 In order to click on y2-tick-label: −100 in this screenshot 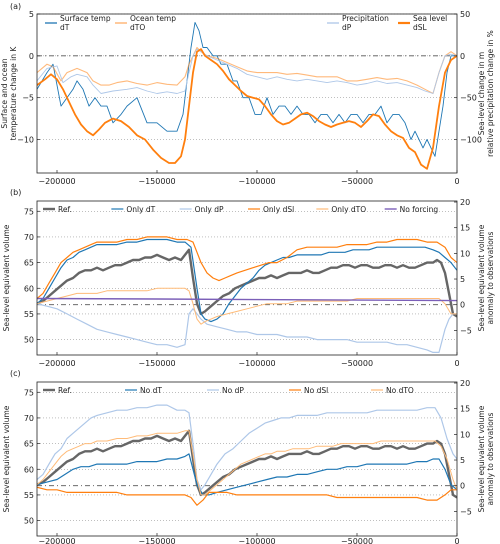, I will do `click(471, 140)`.